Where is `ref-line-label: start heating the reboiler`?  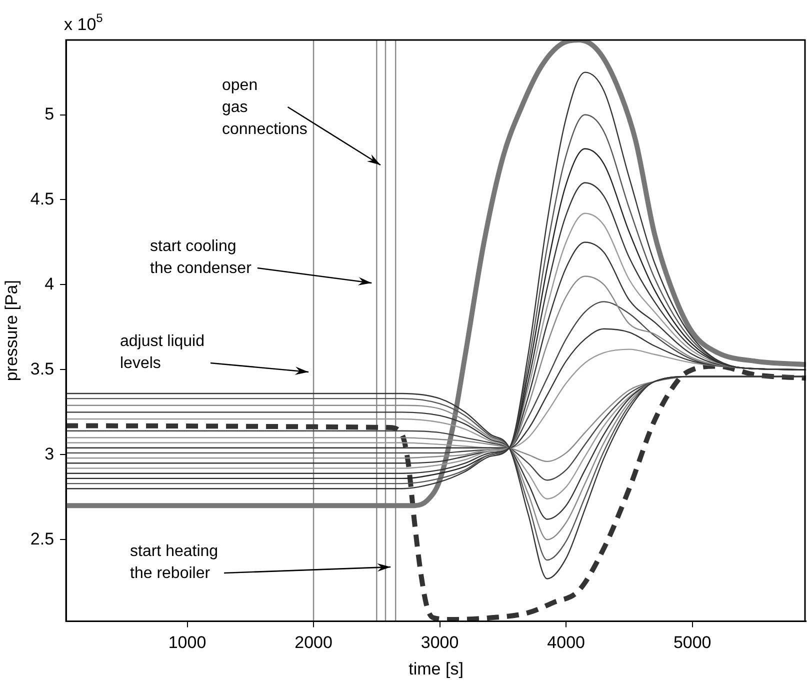
ref-line-label: start heating the reboiler is located at coordinates (174, 562).